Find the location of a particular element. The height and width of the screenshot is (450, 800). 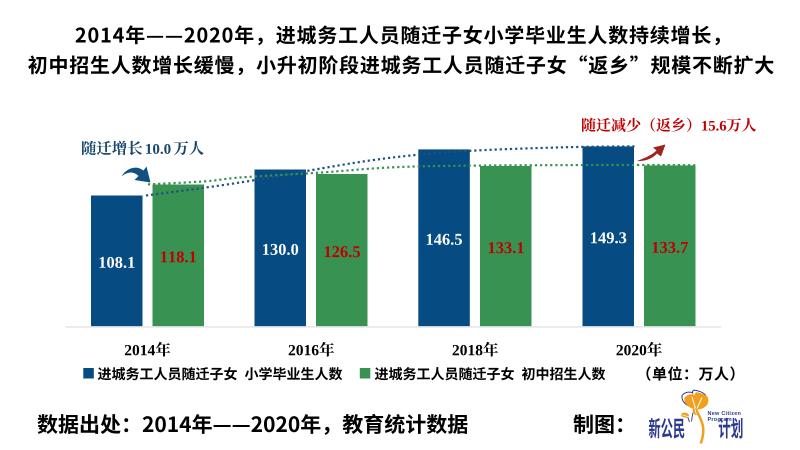

svg-text: New Citizen is located at coordinates (725, 414).